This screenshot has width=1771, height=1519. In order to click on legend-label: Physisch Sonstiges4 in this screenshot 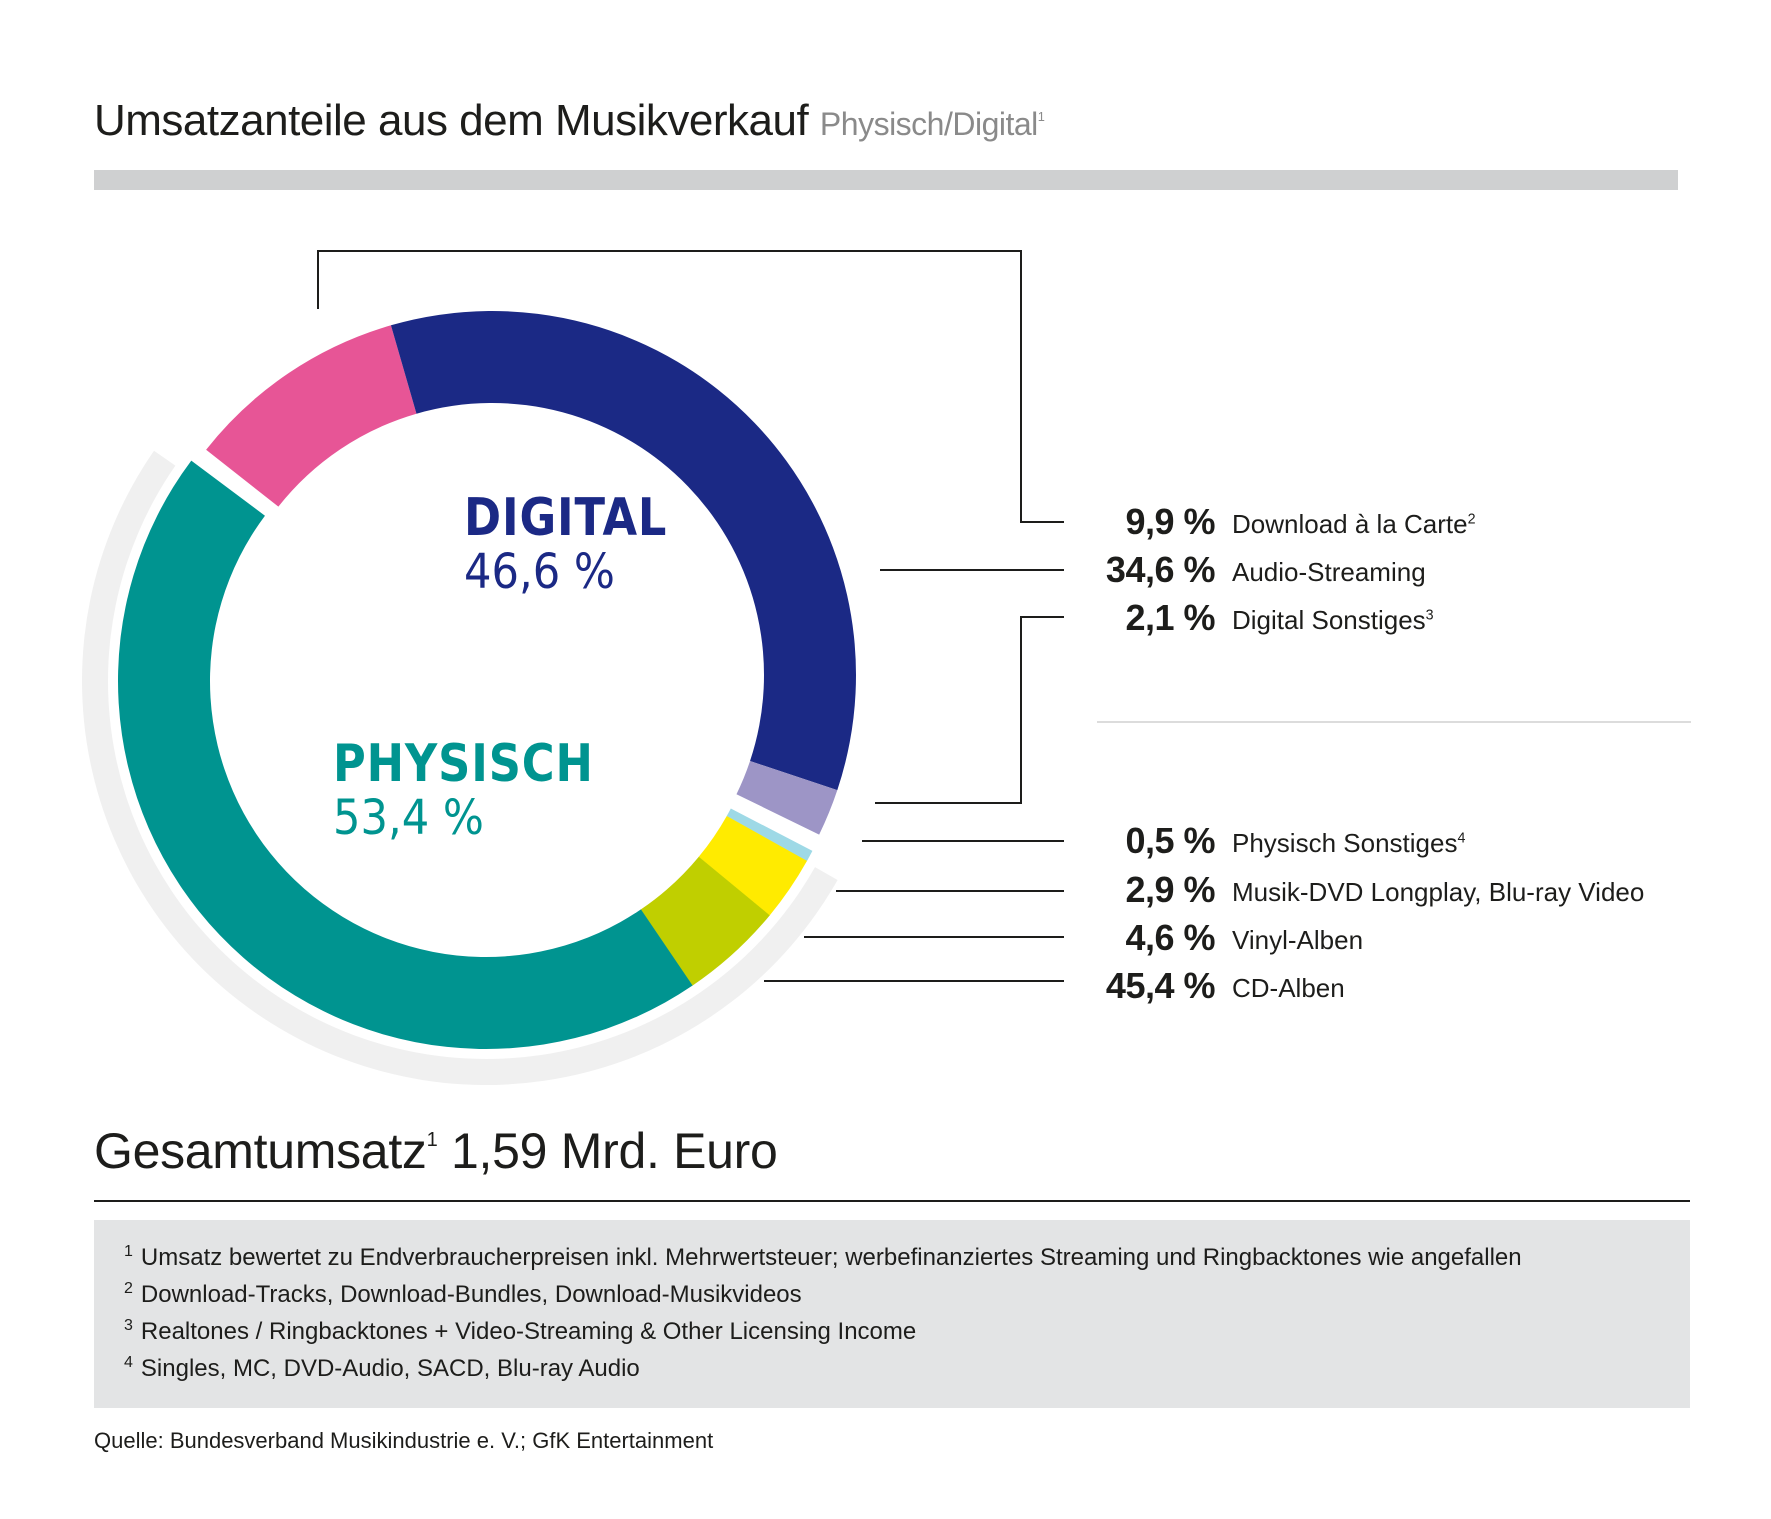, I will do `click(1348, 843)`.